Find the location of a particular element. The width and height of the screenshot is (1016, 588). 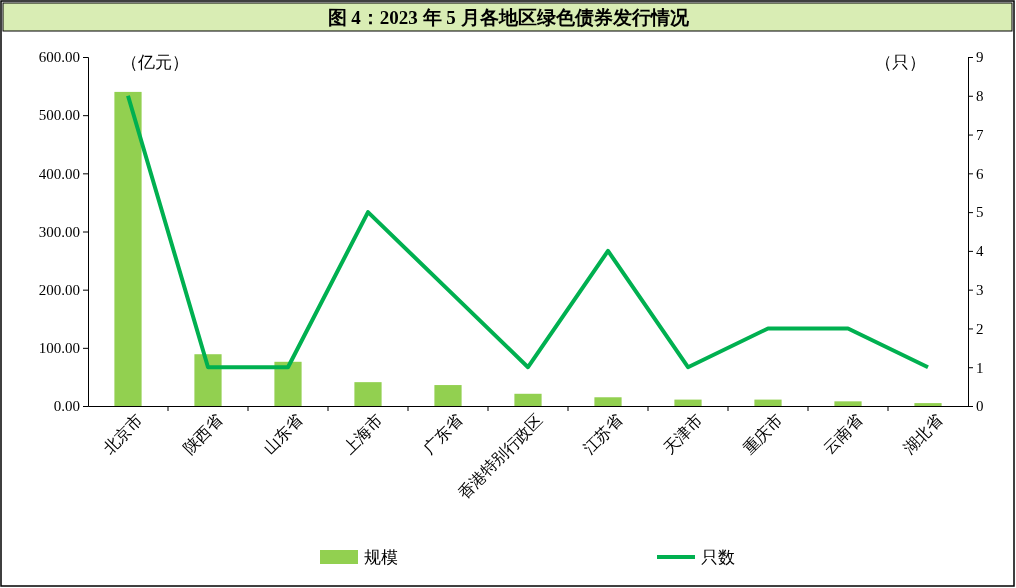

y2-tick-label: 6 is located at coordinates (980, 173).